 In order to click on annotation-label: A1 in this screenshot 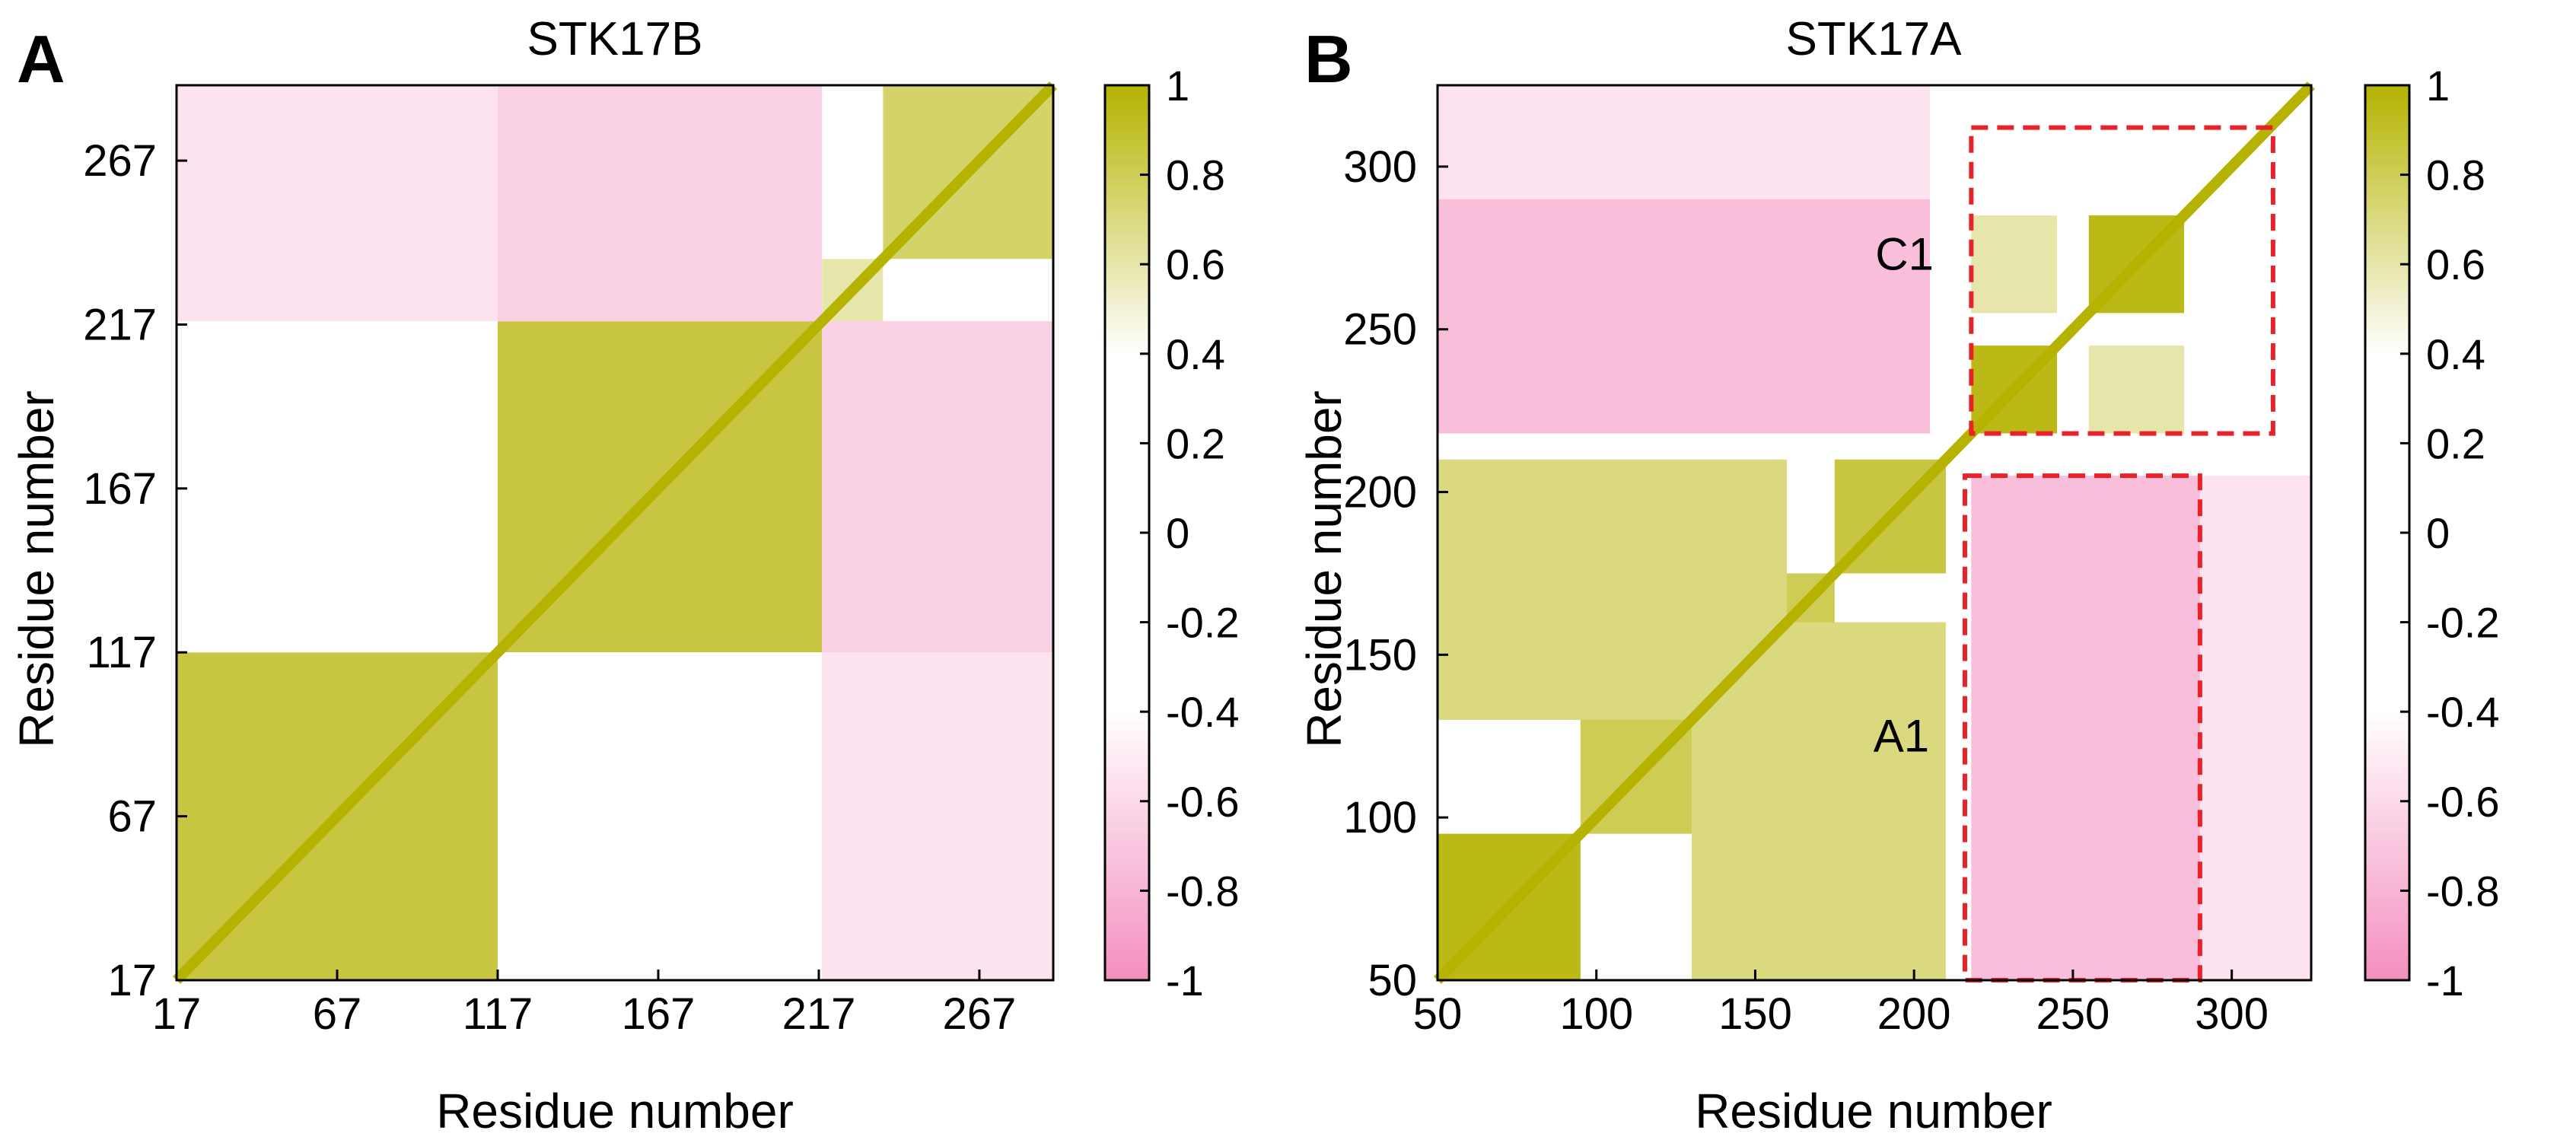, I will do `click(1901, 736)`.